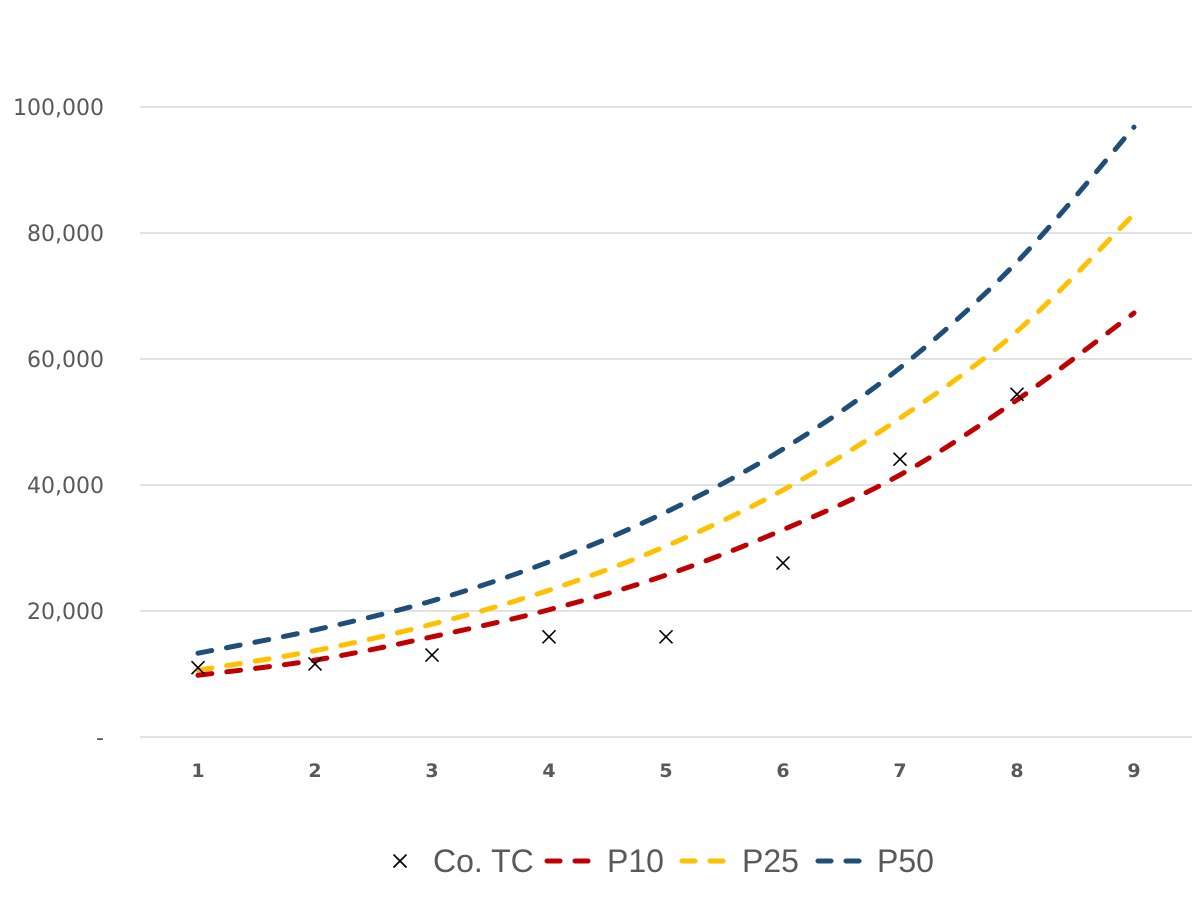 The width and height of the screenshot is (1200, 899). Describe the element at coordinates (65, 612) in the screenshot. I see `y-tick-label: 20,000` at that location.